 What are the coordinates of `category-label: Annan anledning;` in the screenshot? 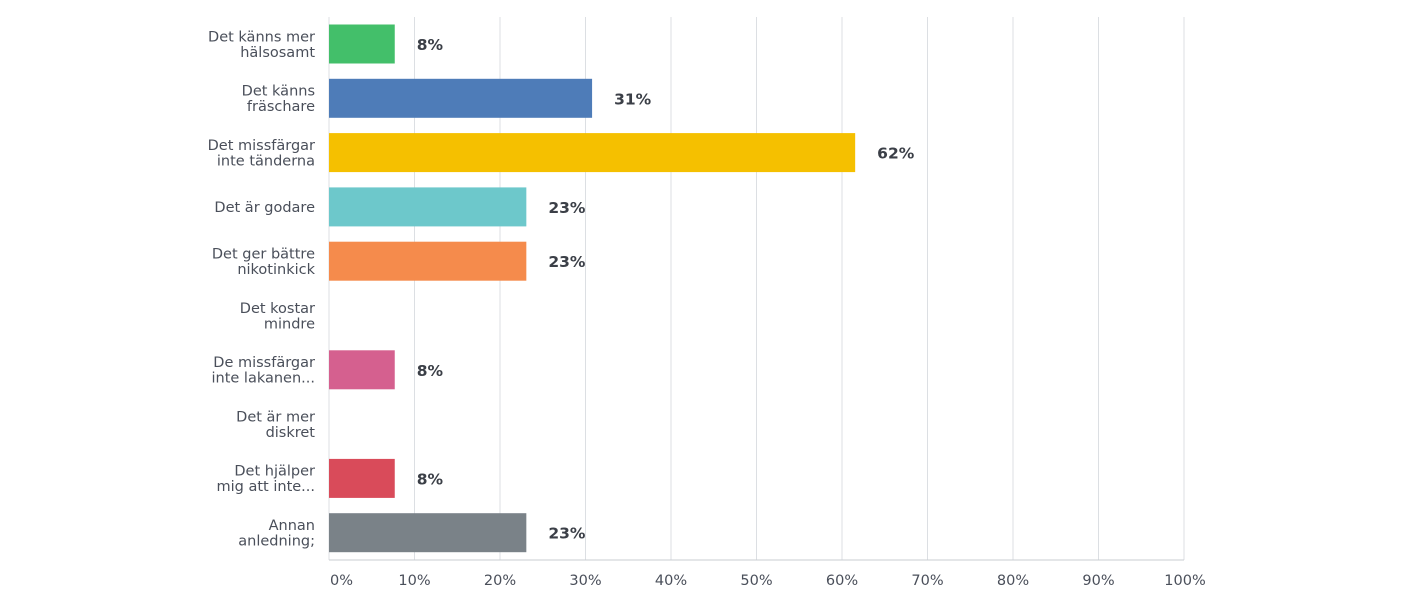 It's located at (276, 534).